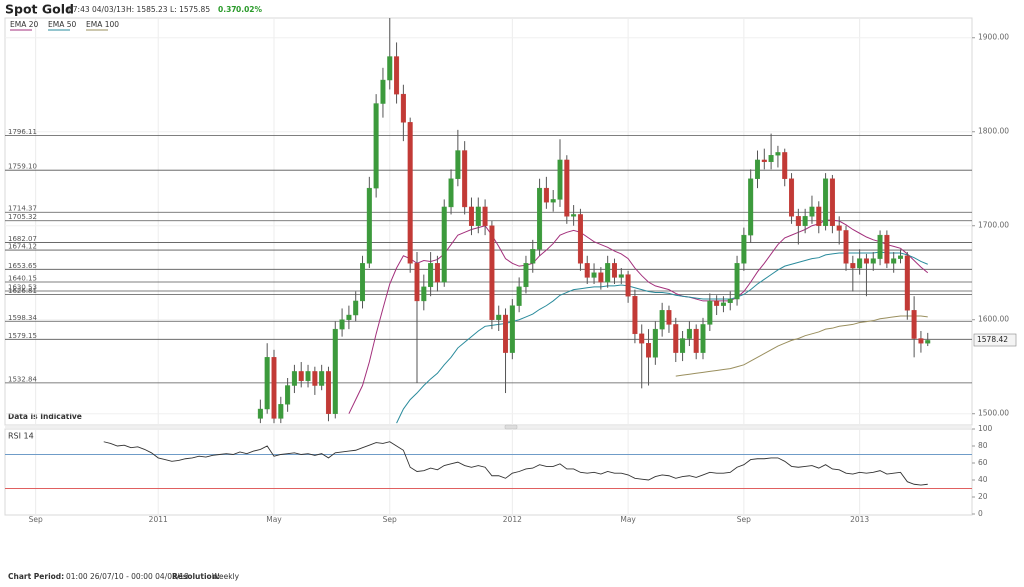  Describe the element at coordinates (249, 9) in the screenshot. I see `quote-change-pct: 0.02%` at that location.